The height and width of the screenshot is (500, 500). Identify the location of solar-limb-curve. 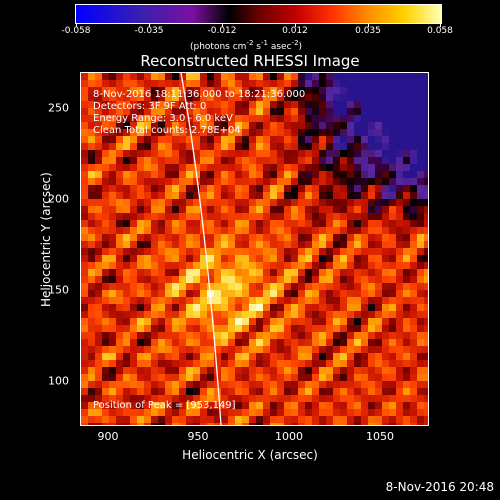
(201, 249).